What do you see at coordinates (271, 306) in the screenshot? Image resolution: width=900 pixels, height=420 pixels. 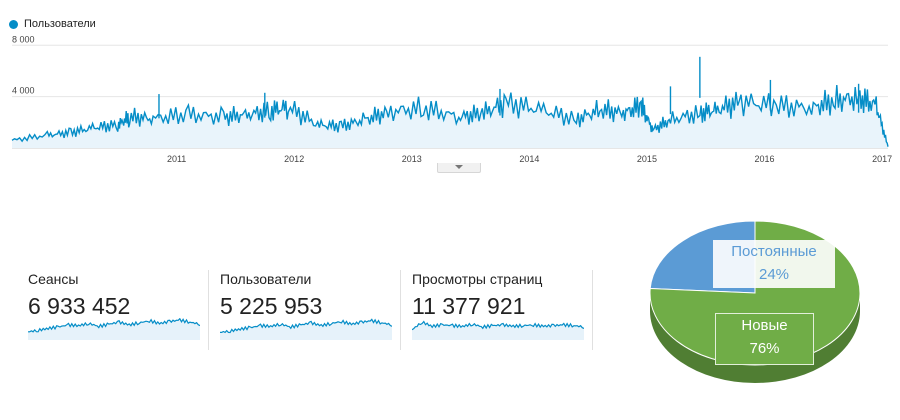 I see `metric-value: 5 225 953` at bounding box center [271, 306].